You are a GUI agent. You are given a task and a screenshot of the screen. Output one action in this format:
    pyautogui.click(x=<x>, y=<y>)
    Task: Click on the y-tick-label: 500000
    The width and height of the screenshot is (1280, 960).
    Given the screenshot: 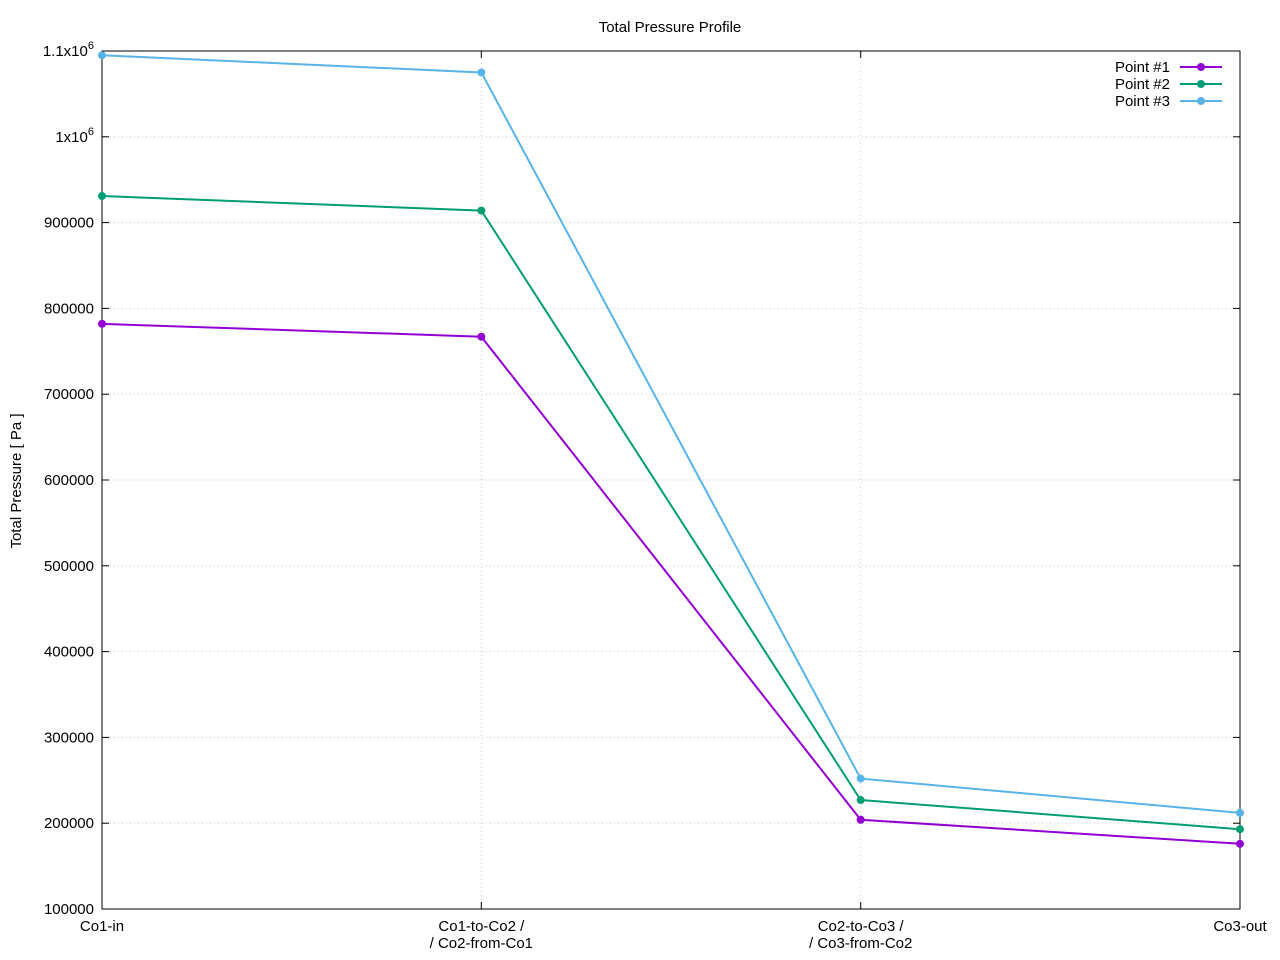 What is the action you would take?
    pyautogui.click(x=69, y=566)
    